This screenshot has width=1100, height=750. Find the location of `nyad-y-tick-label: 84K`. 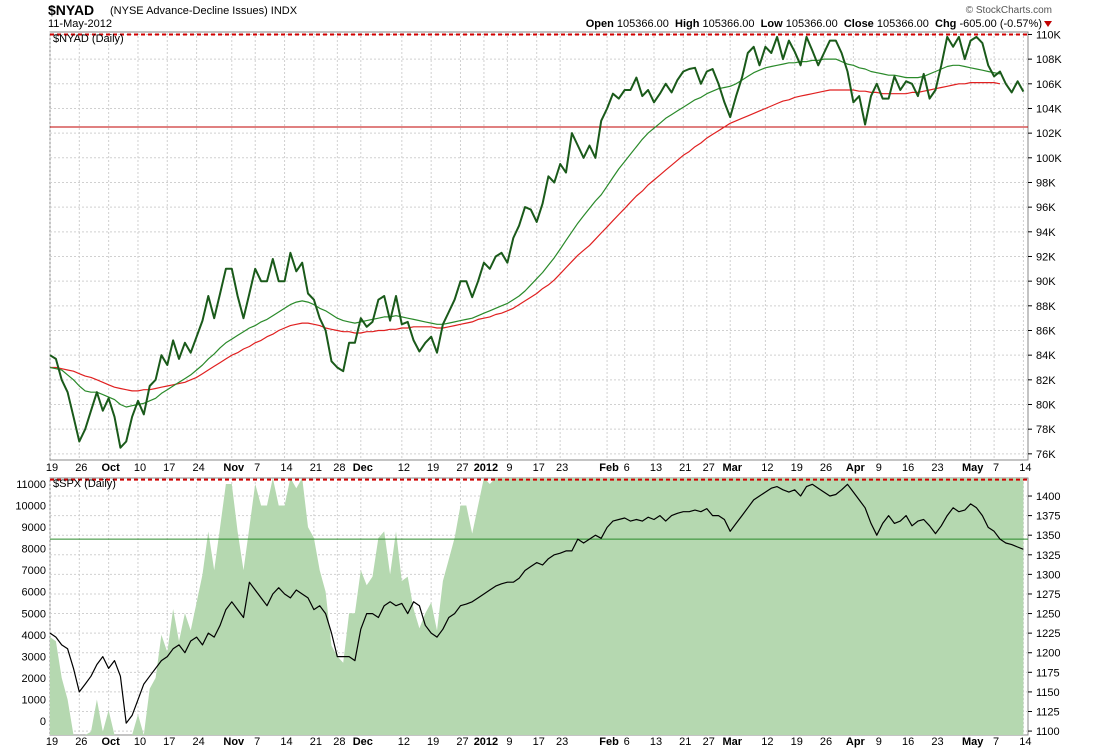

nyad-y-tick-label: 84K is located at coordinates (1046, 356).